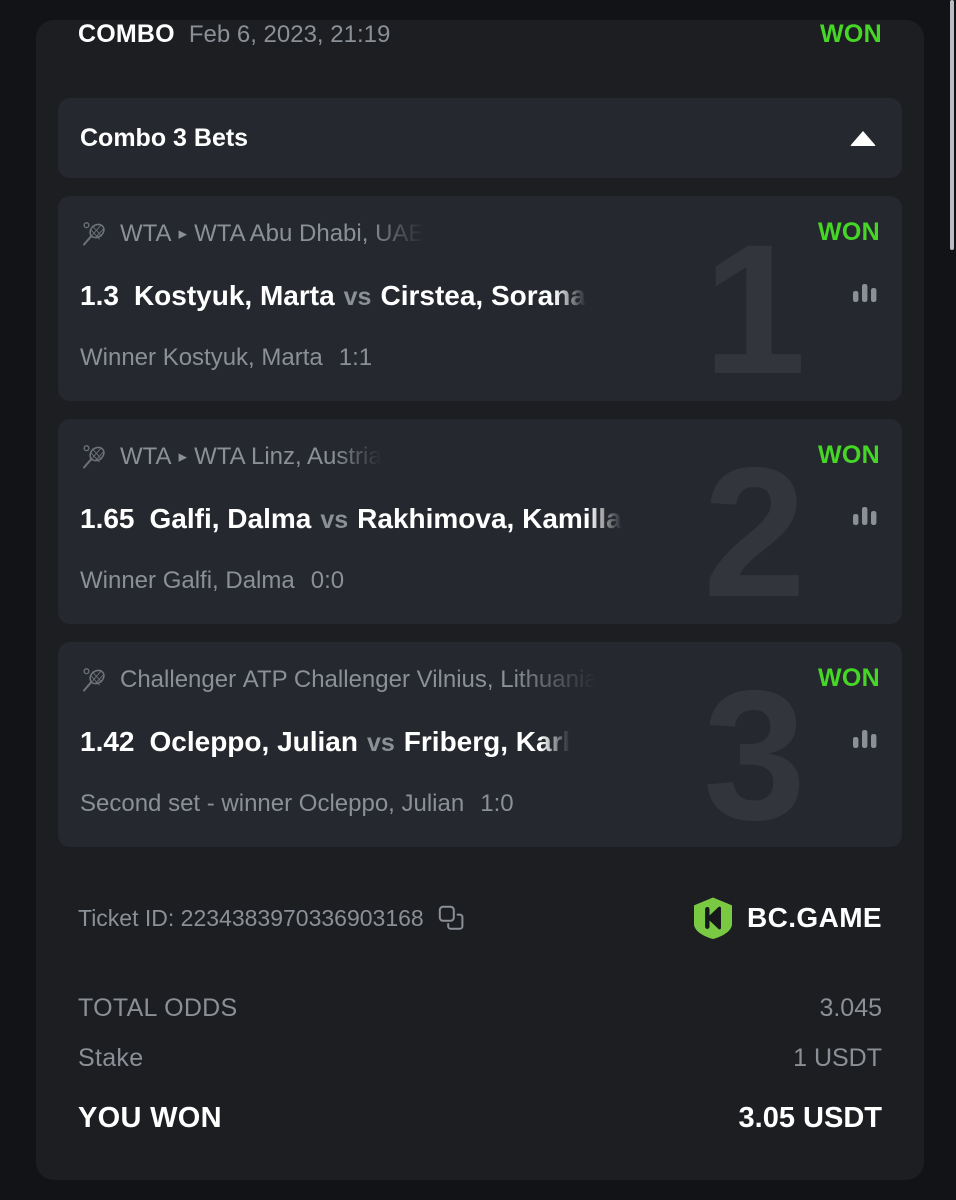 The width and height of the screenshot is (956, 1200). Describe the element at coordinates (837, 1057) in the screenshot. I see `stake-value: 1 USDT` at that location.